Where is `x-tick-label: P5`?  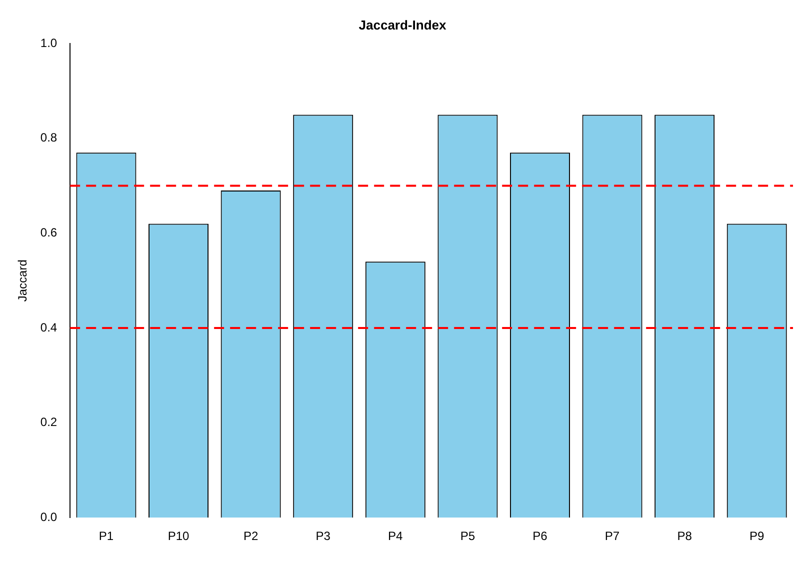 x-tick-label: P5 is located at coordinates (468, 536).